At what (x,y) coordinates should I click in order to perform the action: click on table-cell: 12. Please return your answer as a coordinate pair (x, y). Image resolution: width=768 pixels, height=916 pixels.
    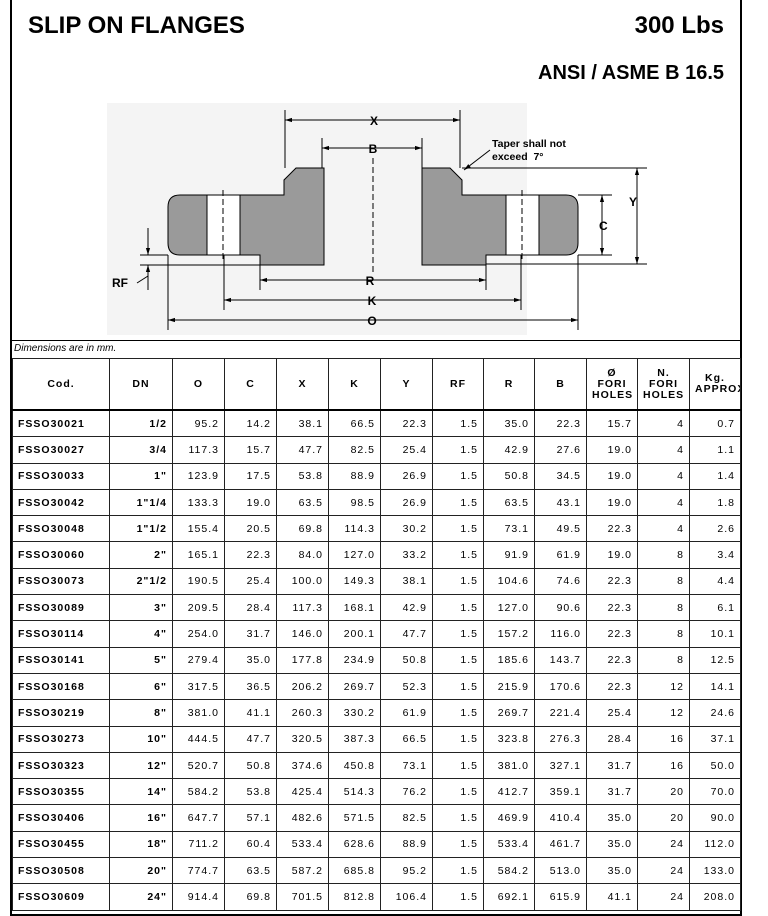
    Looking at the image, I should click on (663, 713).